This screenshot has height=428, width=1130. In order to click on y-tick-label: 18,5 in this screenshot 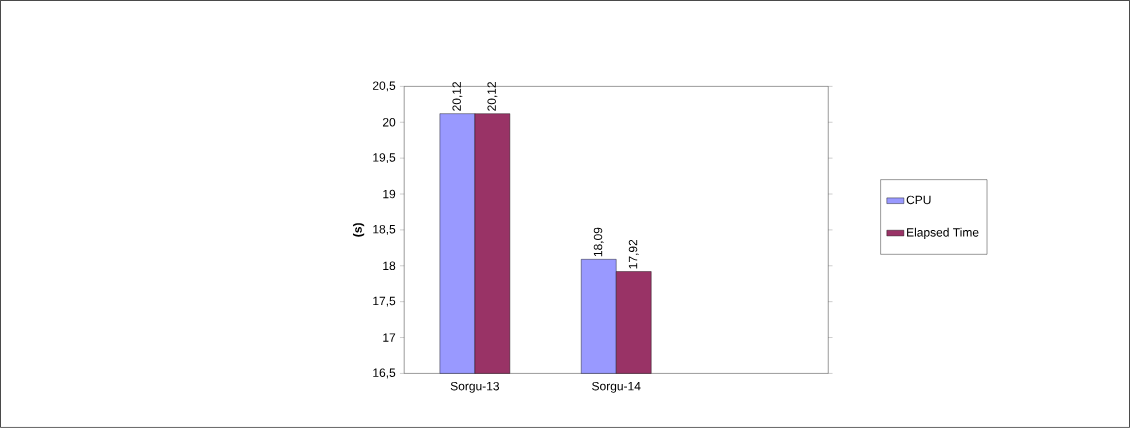, I will do `click(384, 230)`.